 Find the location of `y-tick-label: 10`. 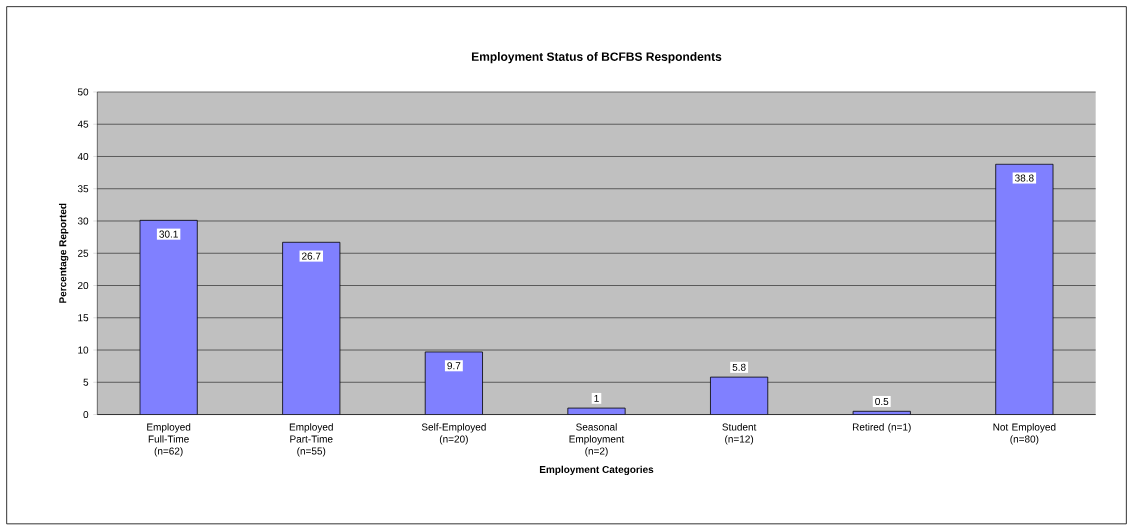

y-tick-label: 10 is located at coordinates (83, 350).